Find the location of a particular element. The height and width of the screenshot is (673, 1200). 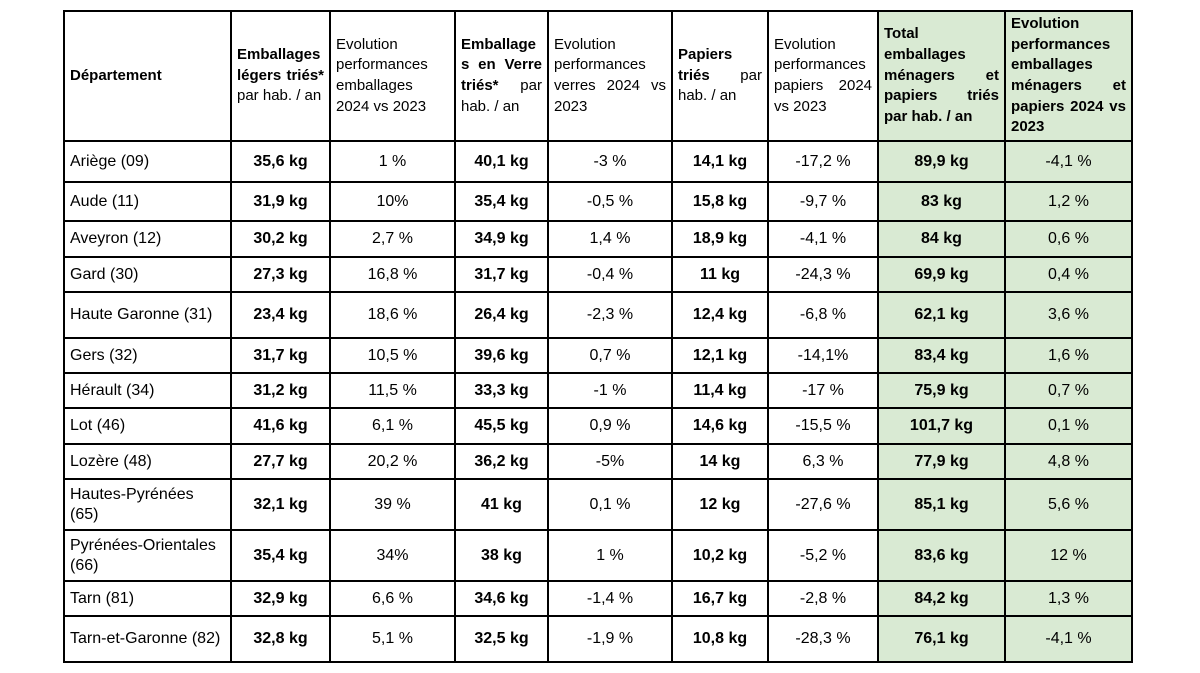

cell-evolution_total-row11: 1,3 % is located at coordinates (1068, 599).